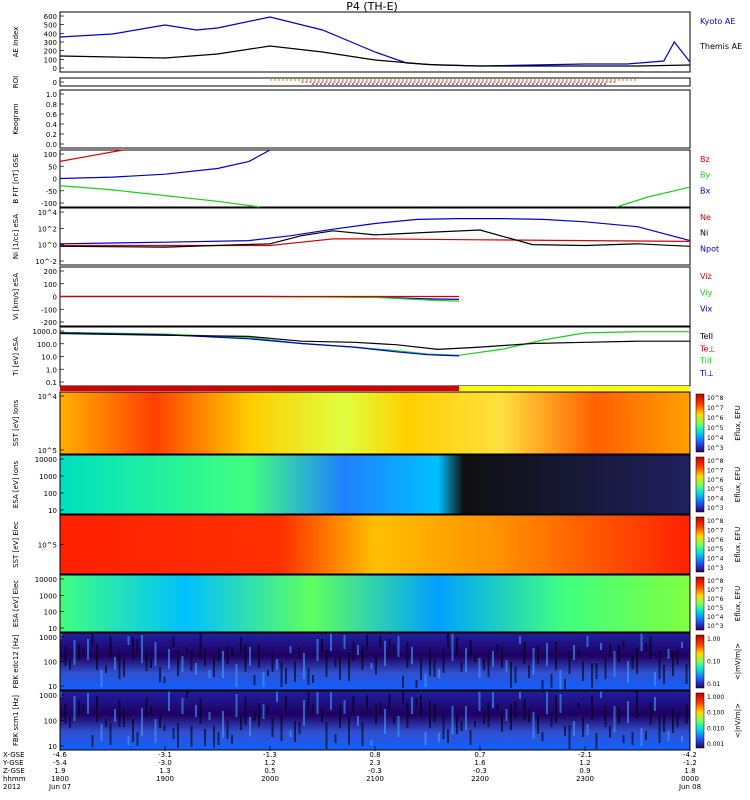  I want to click on esa_elec-ytick-label: 10000, so click(46, 580).